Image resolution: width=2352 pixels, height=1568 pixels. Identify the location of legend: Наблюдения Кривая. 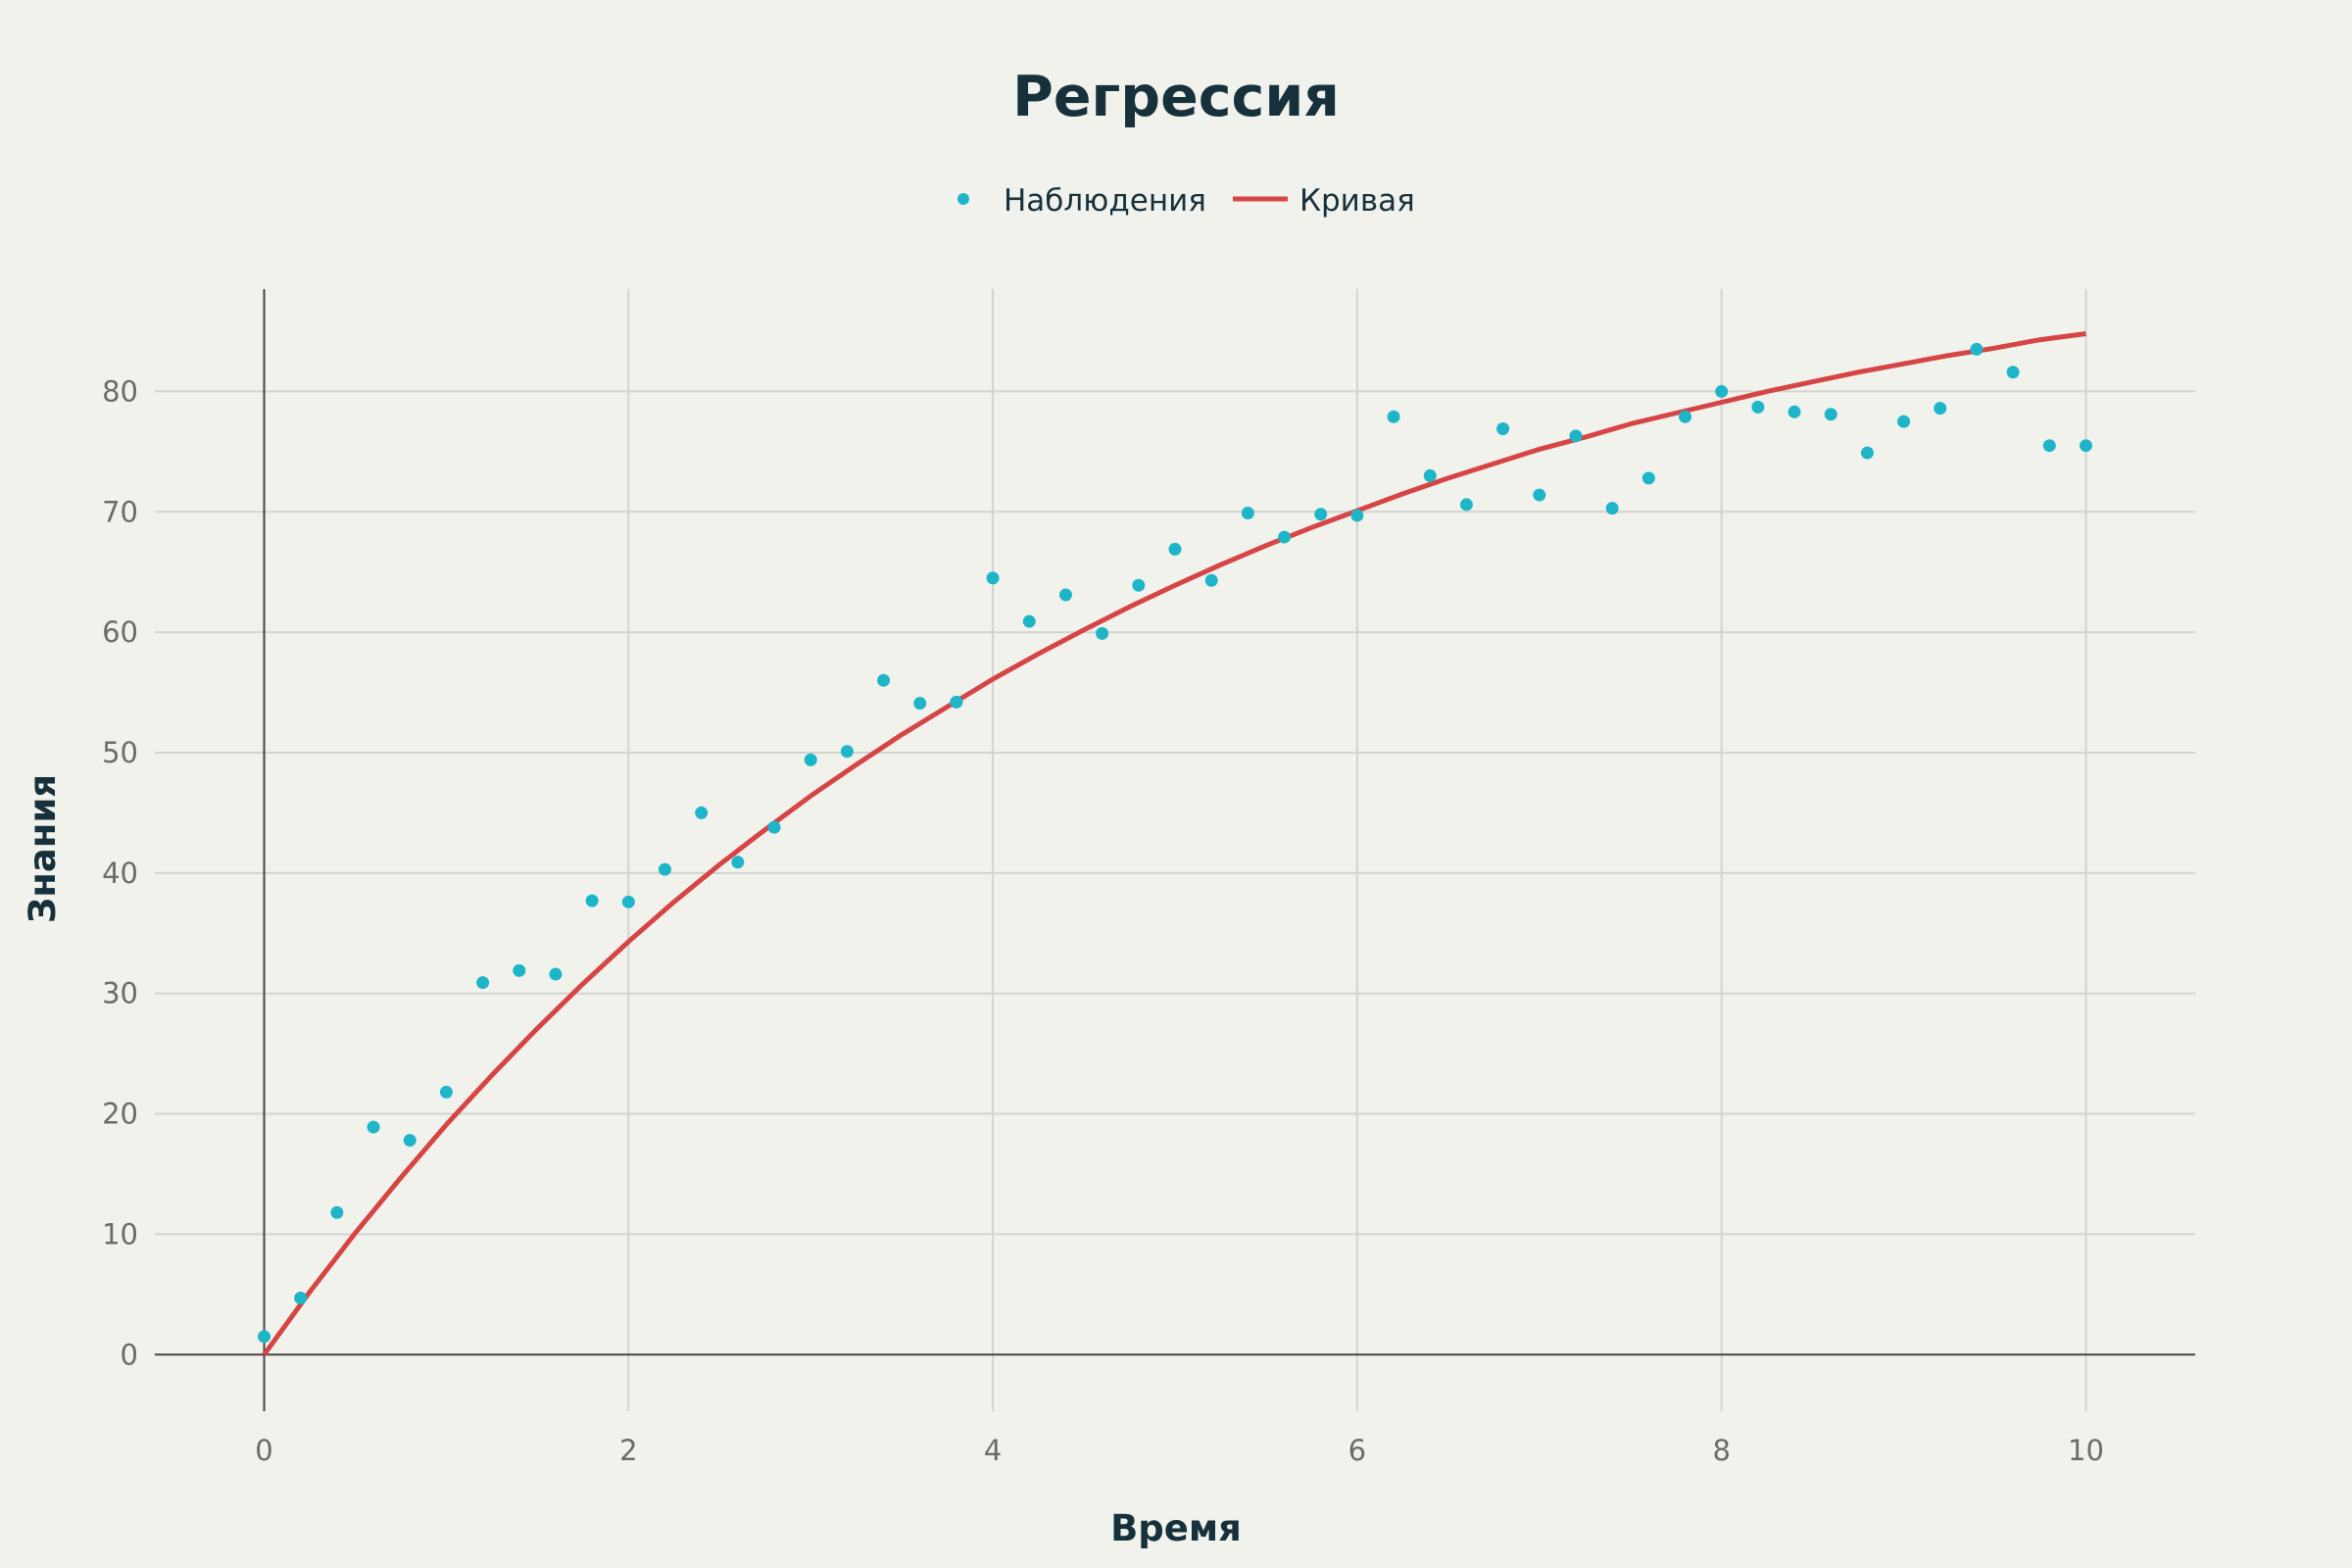
(1186, 201).